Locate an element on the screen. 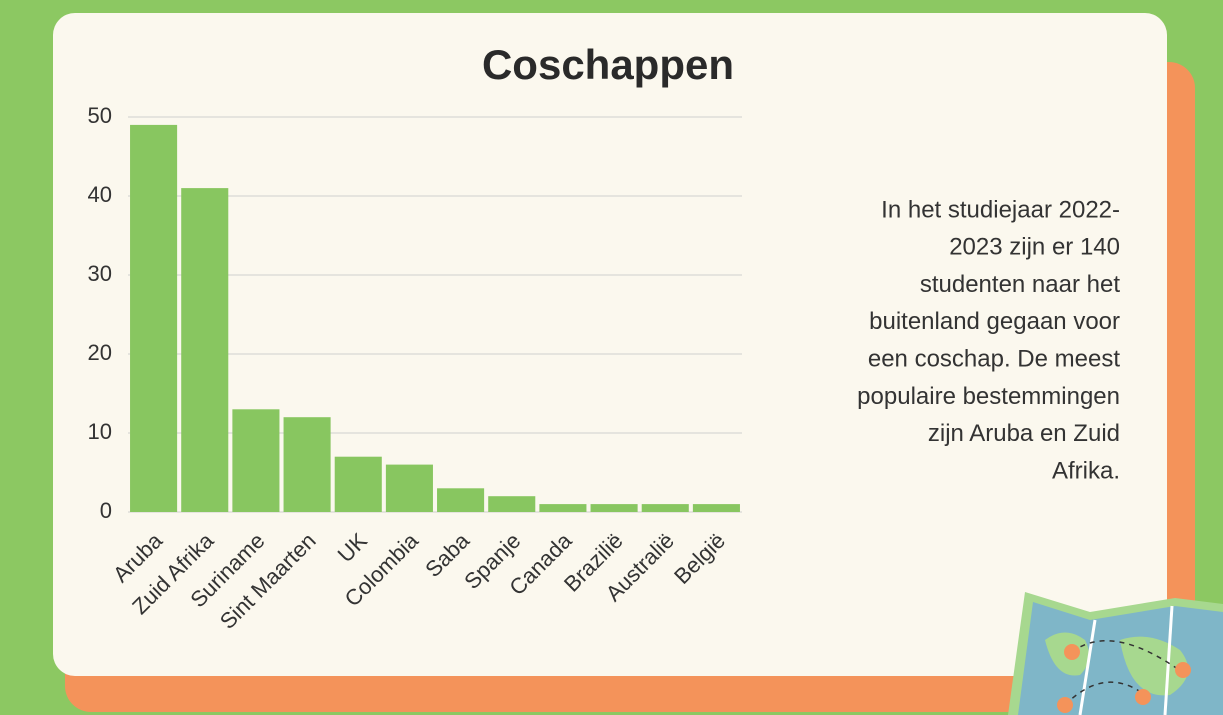  annotation-line: zijn Aruba en Zuid is located at coordinates (1024, 433).